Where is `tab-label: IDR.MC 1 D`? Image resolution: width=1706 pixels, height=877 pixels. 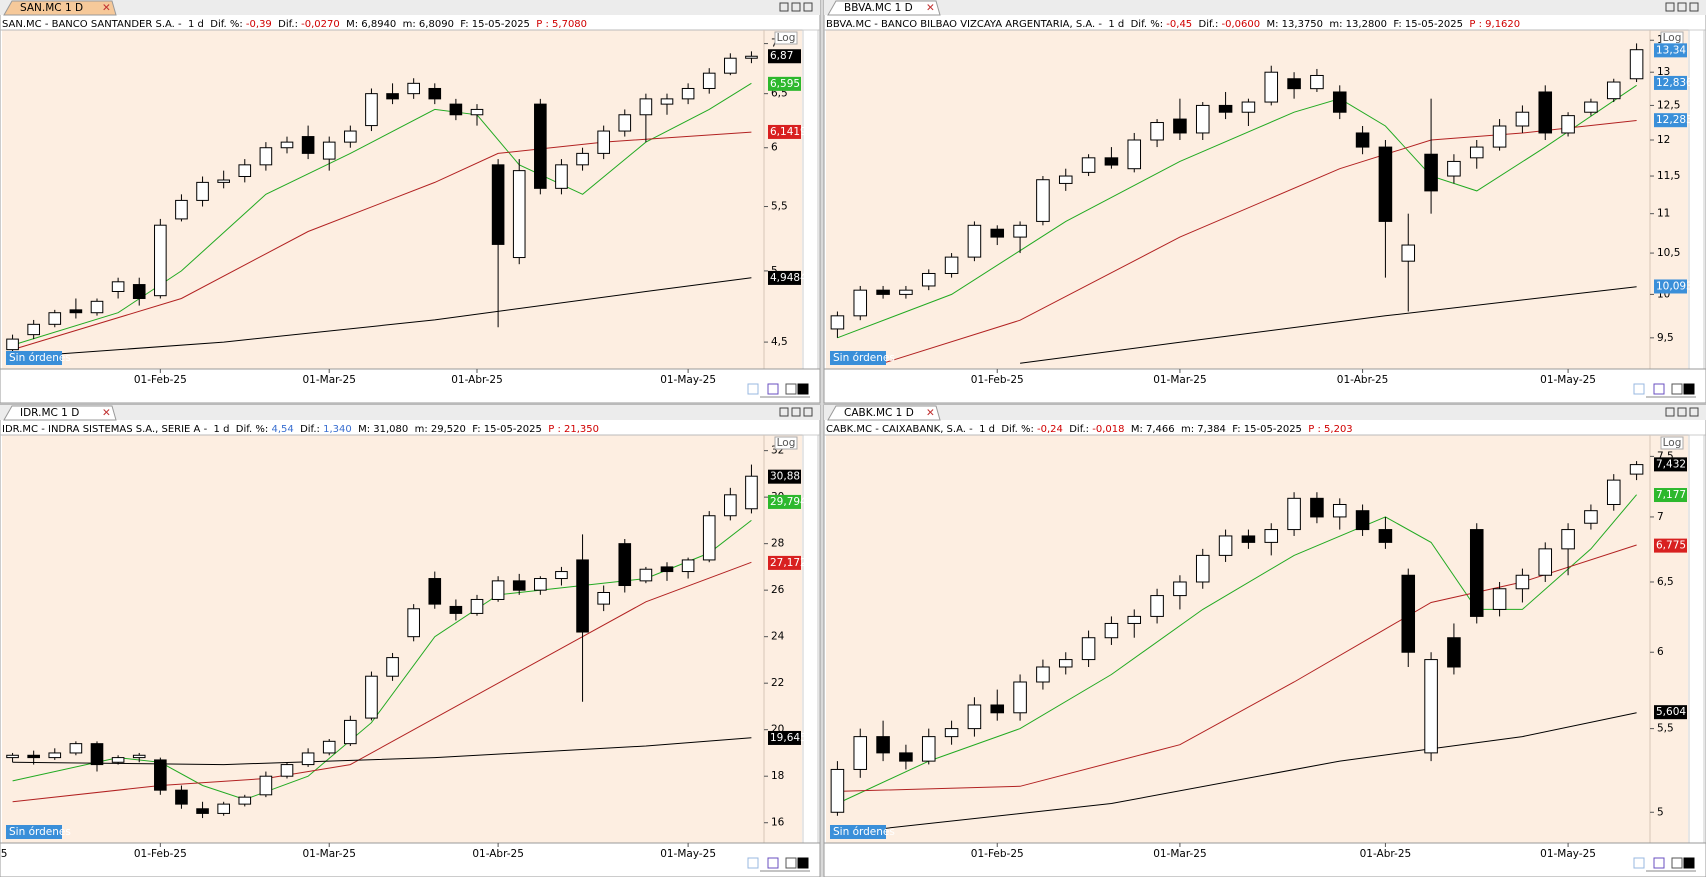 tab-label: IDR.MC 1 D is located at coordinates (49, 413).